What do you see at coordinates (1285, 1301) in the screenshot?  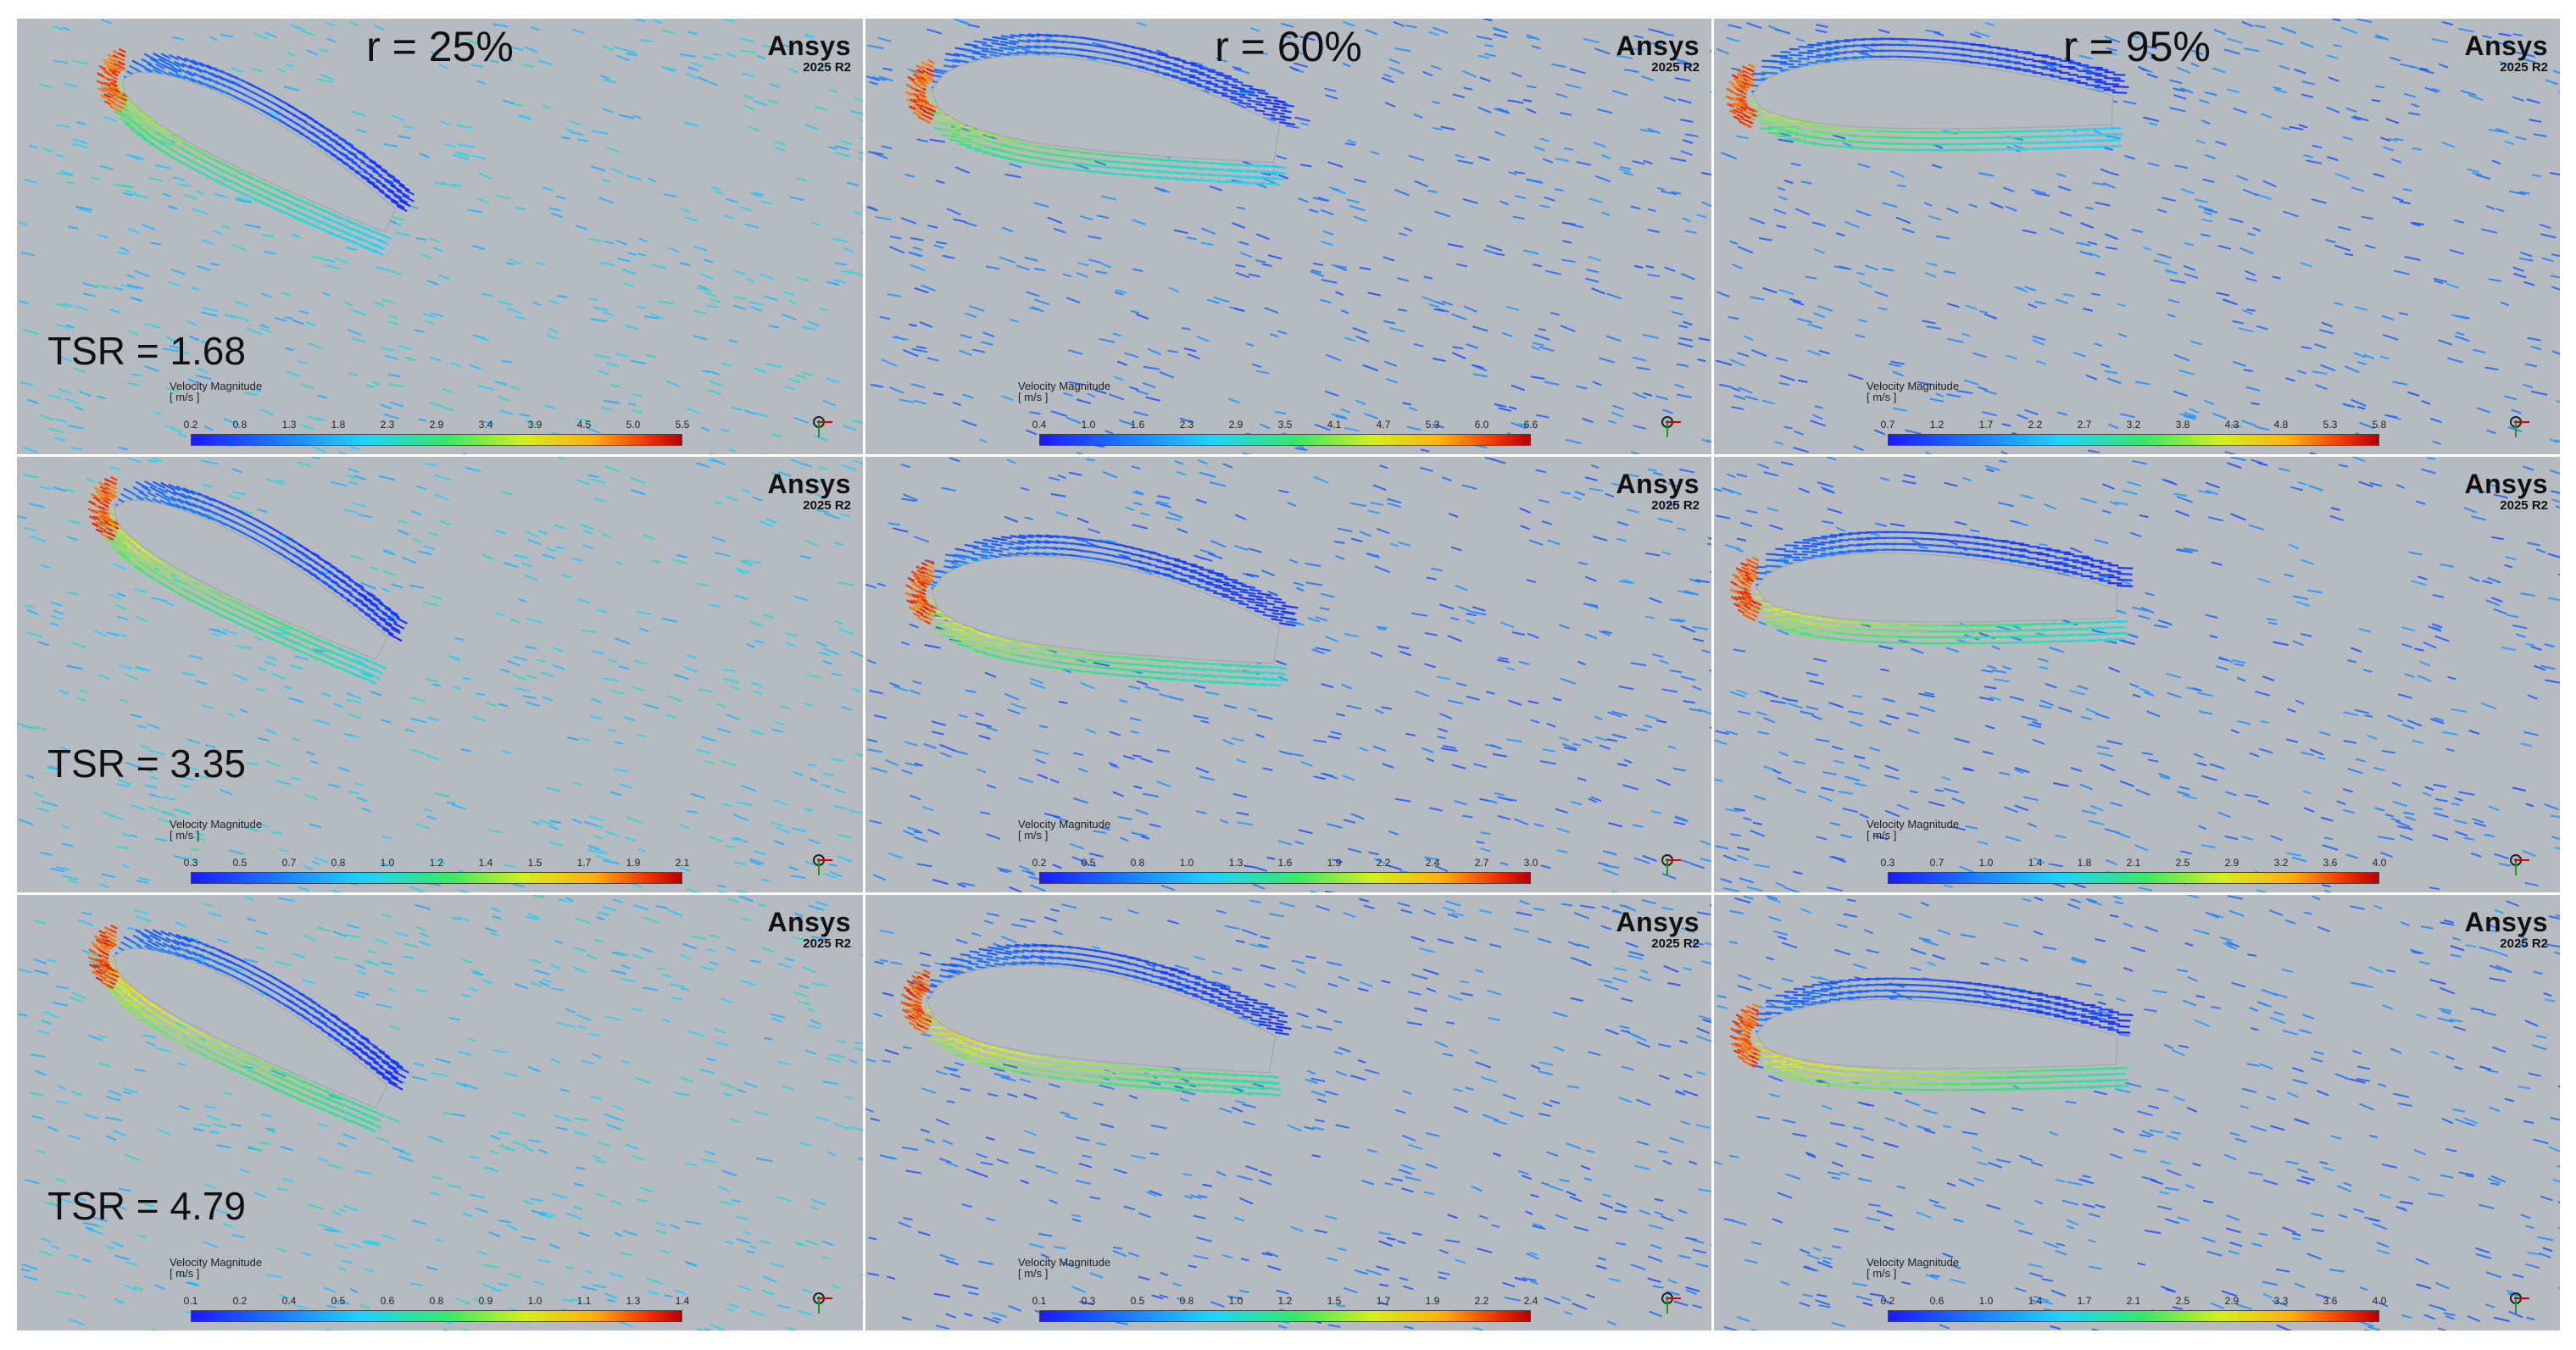 I see `colorbar-ticks: 0.1 0.3 0.5 0.8 1.0 1.2 1.5 1.7 1.9 2.2 2.4` at bounding box center [1285, 1301].